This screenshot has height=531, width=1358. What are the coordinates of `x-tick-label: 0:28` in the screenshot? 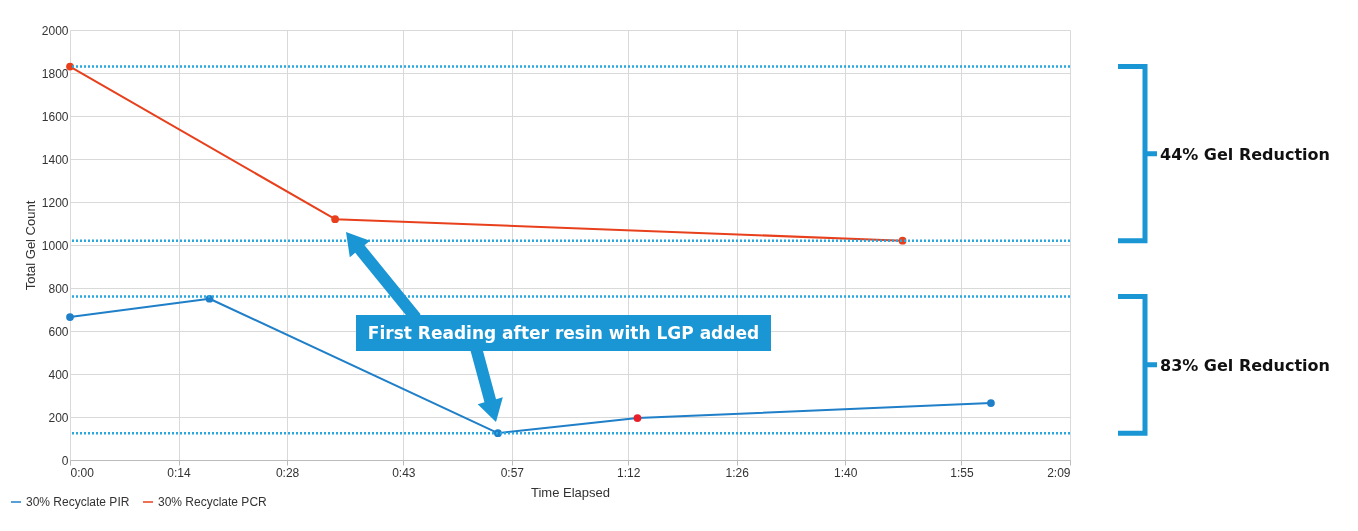 It's located at (287, 472).